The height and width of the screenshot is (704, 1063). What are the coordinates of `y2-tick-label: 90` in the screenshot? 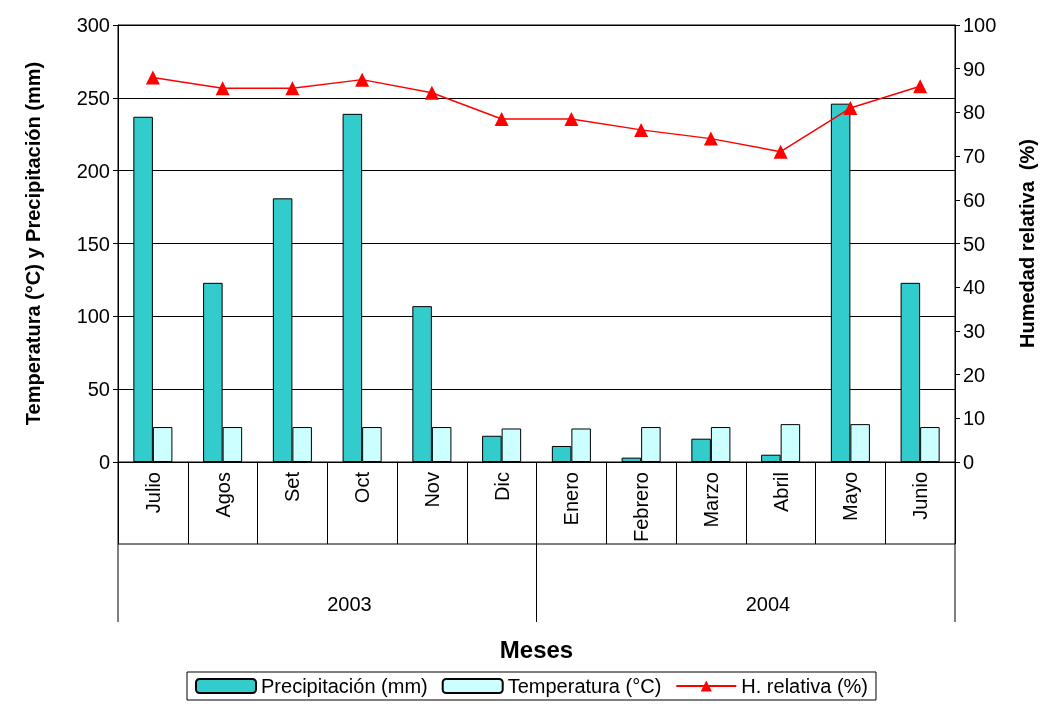 It's located at (974, 68).